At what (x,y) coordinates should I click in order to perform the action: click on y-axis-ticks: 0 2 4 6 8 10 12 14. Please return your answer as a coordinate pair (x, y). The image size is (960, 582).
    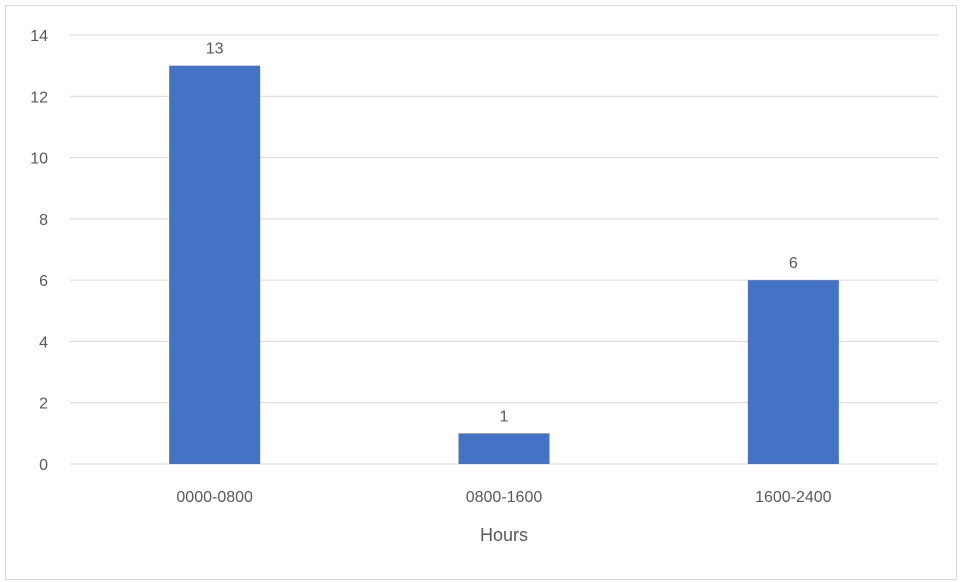
    Looking at the image, I should click on (39, 251).